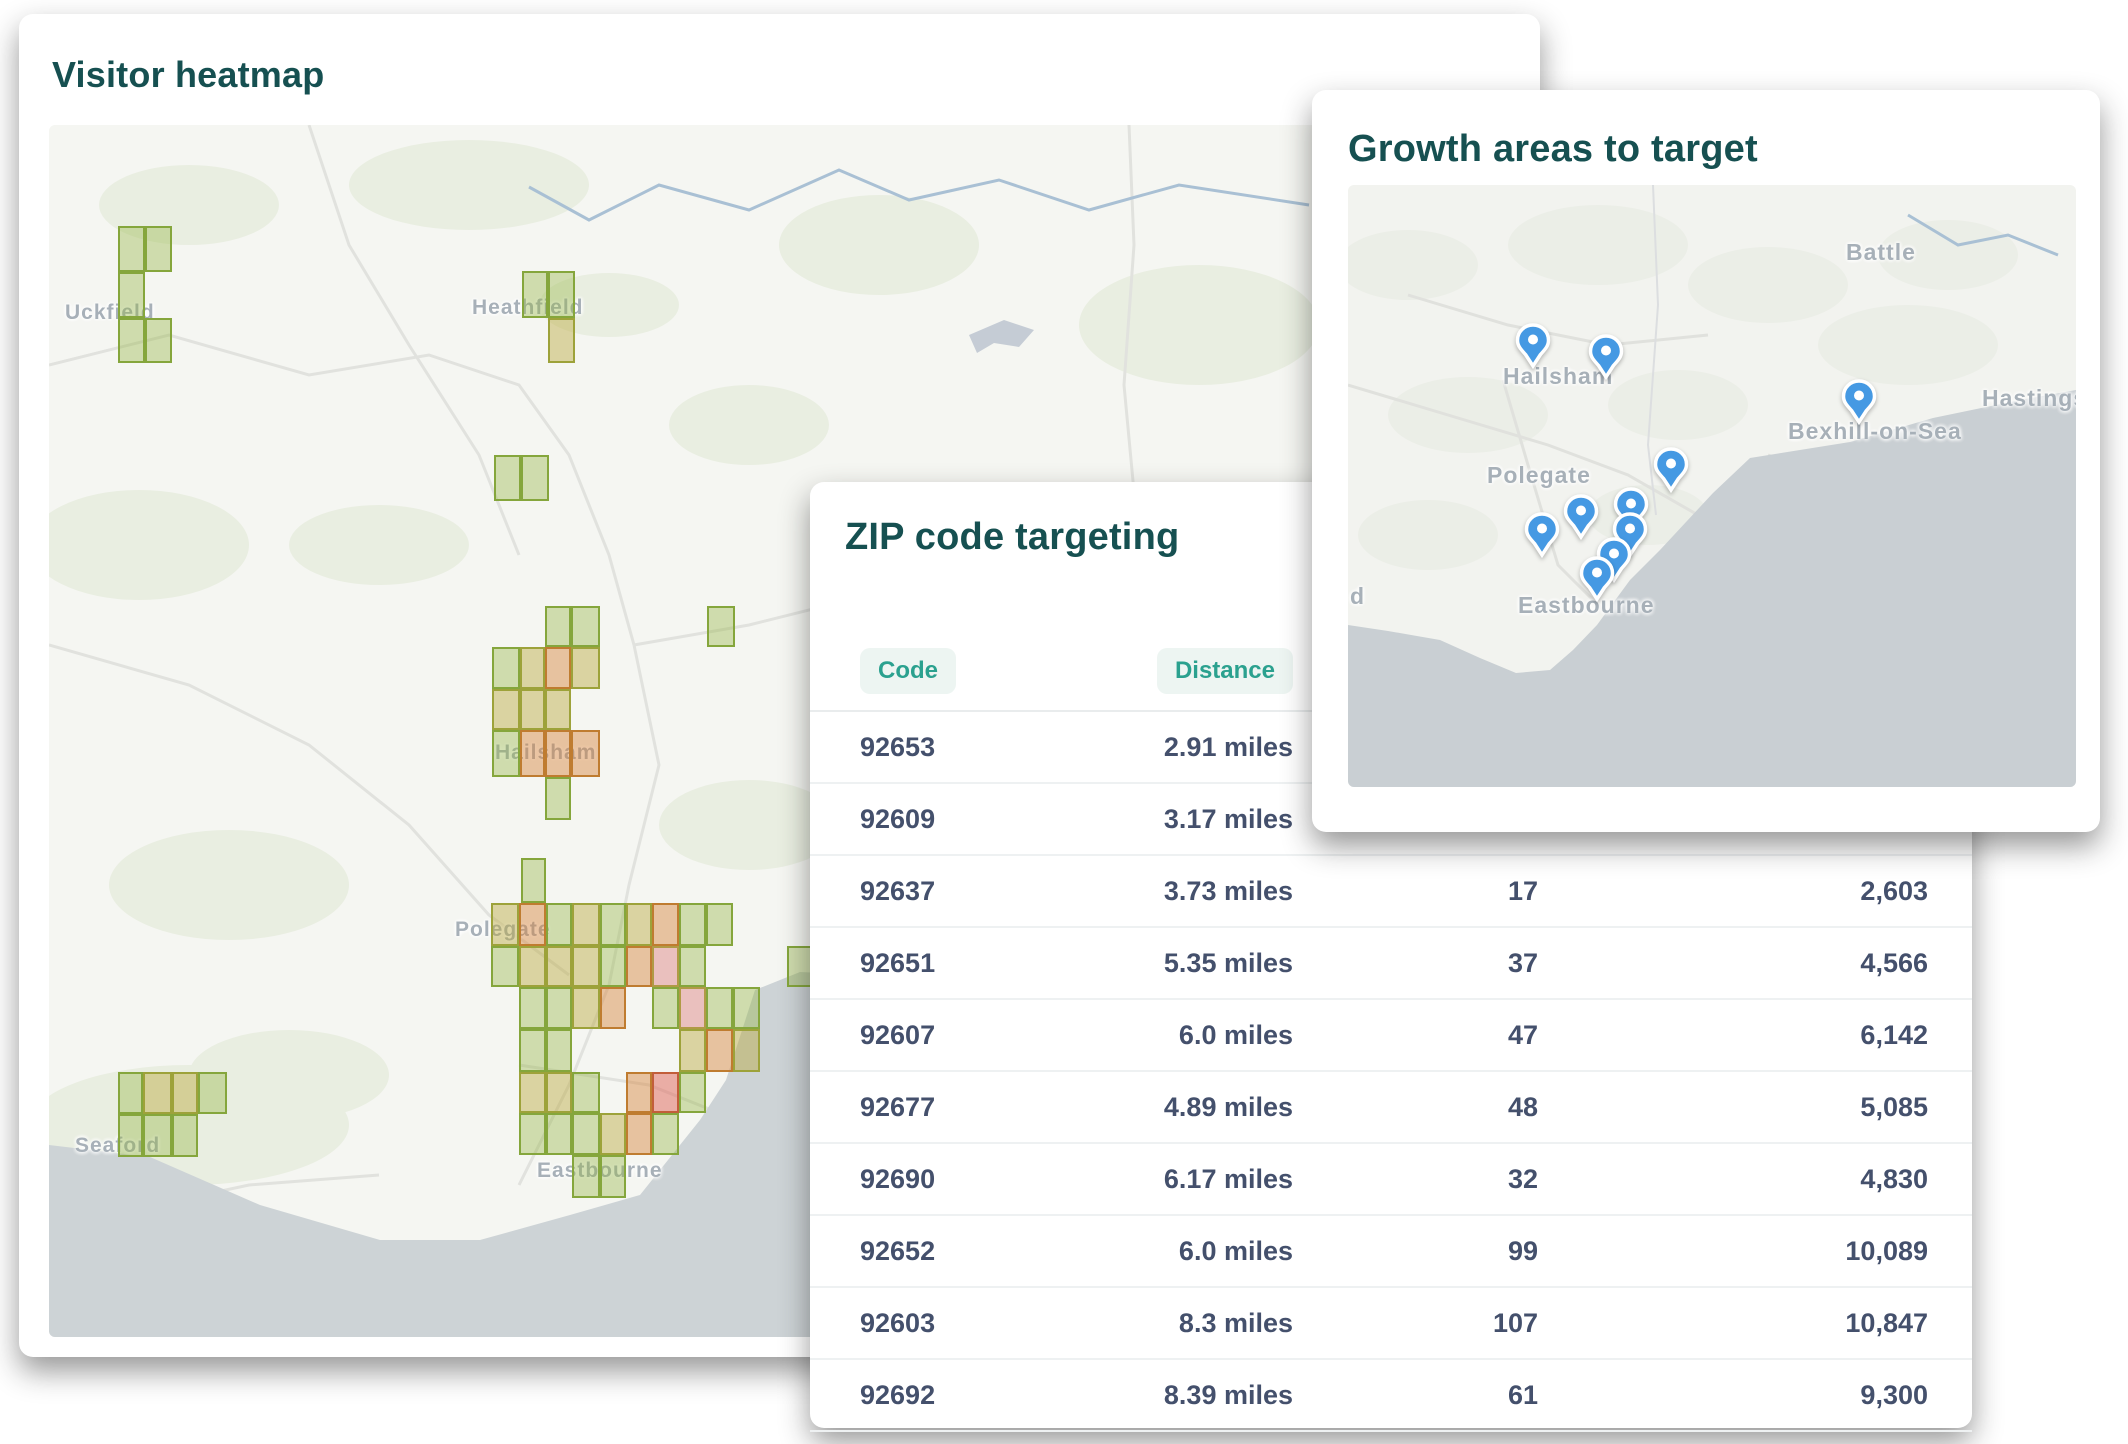 Image resolution: width=2128 pixels, height=1444 pixels. I want to click on river-line, so click(1983, 235).